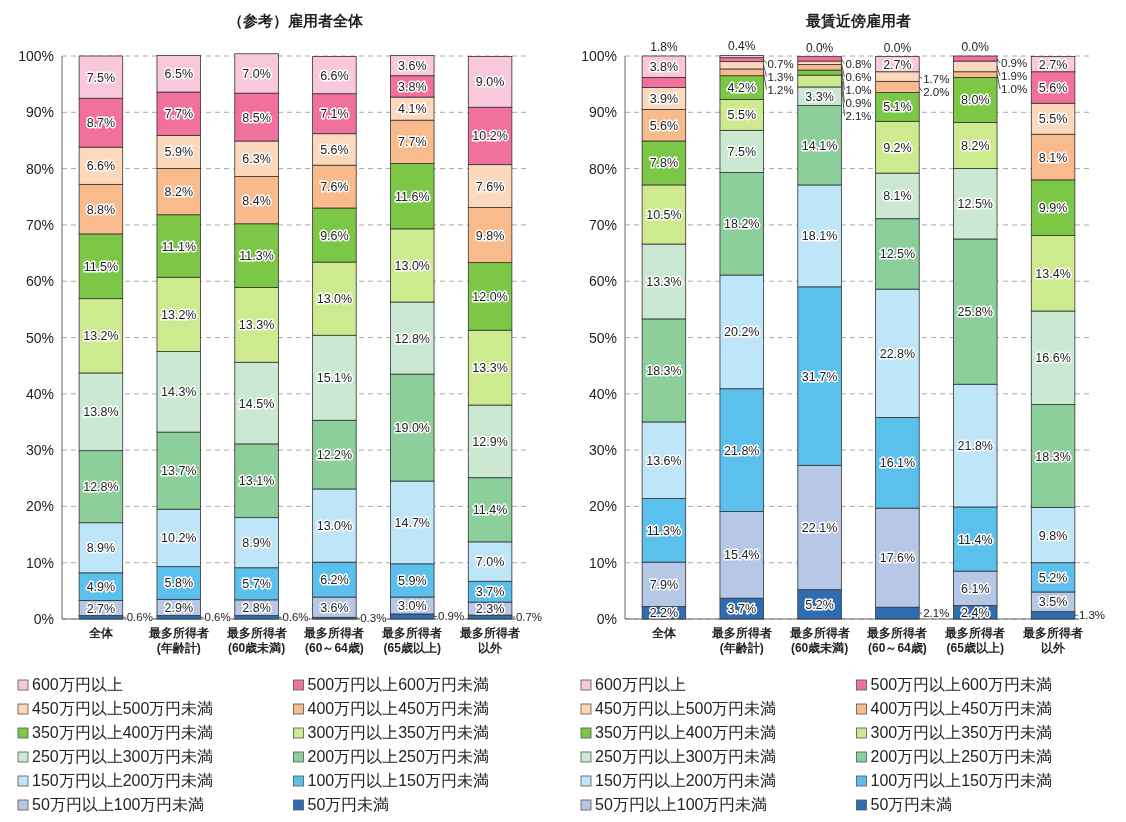 The width and height of the screenshot is (1126, 822). Describe the element at coordinates (101, 412) in the screenshot. I see `data-label: 13.8%` at that location.